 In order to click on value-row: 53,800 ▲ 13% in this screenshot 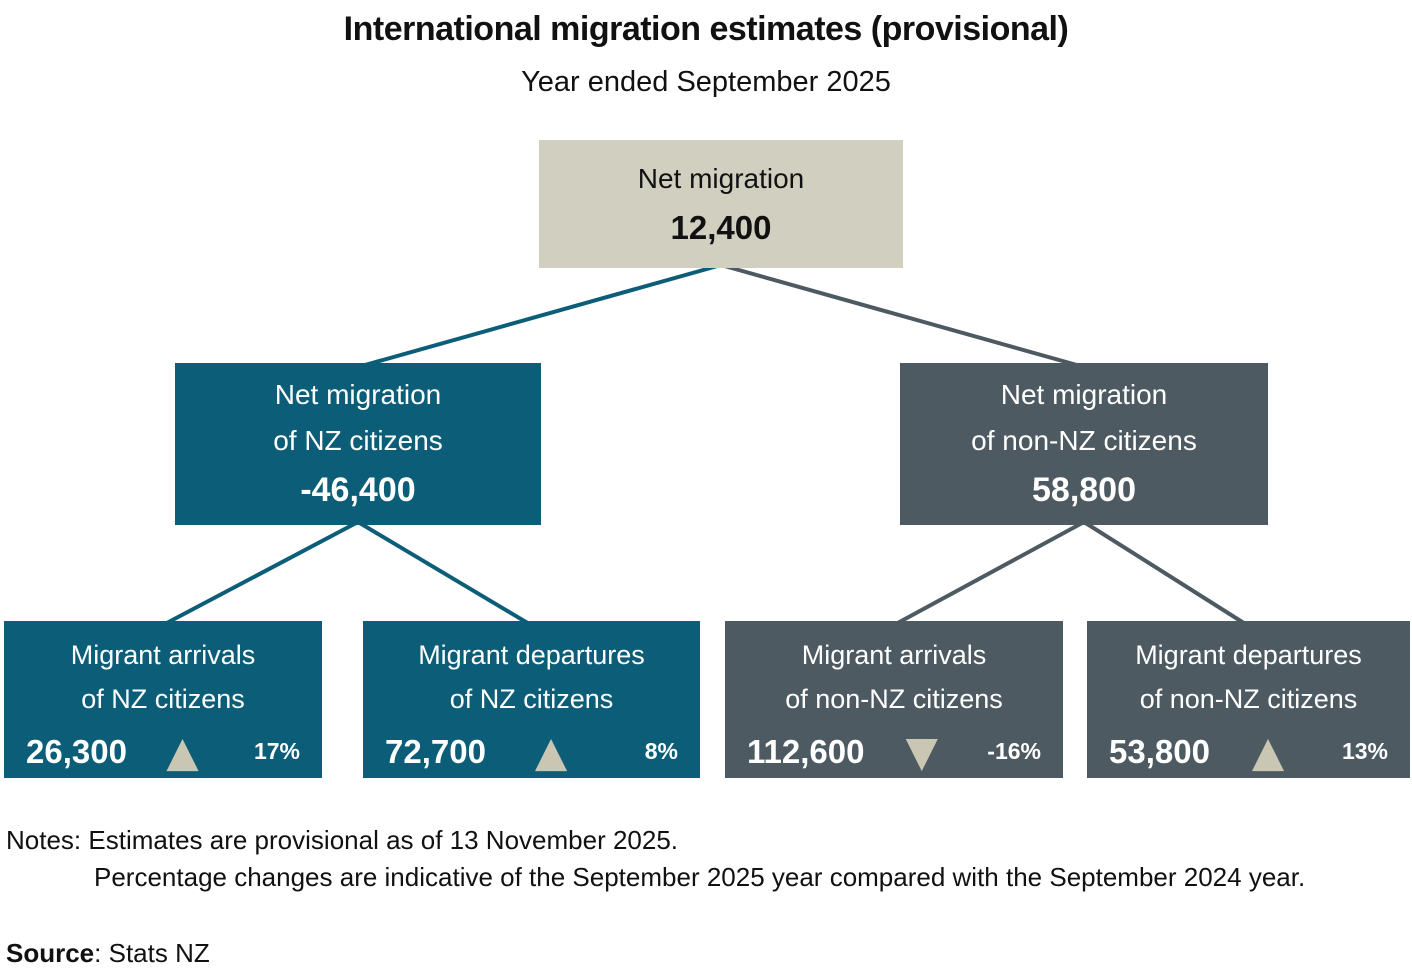, I will do `click(1248, 751)`.